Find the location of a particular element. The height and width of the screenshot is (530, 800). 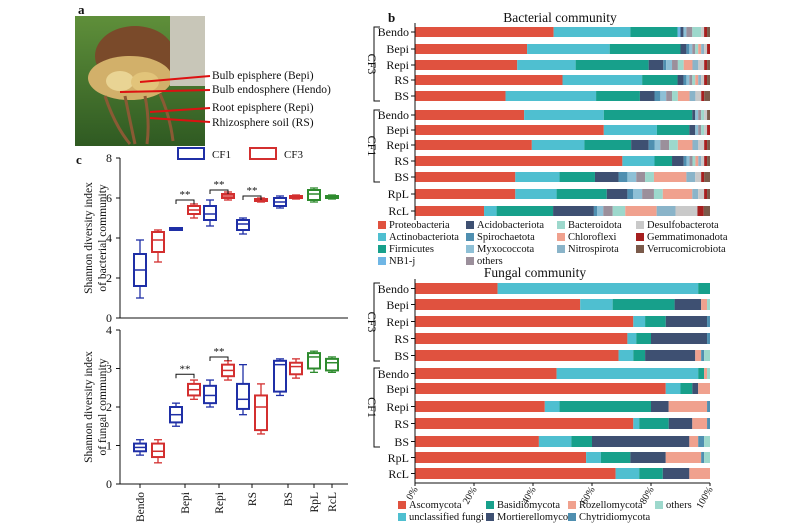

significance-bracket is located at coordinates (219, 191).